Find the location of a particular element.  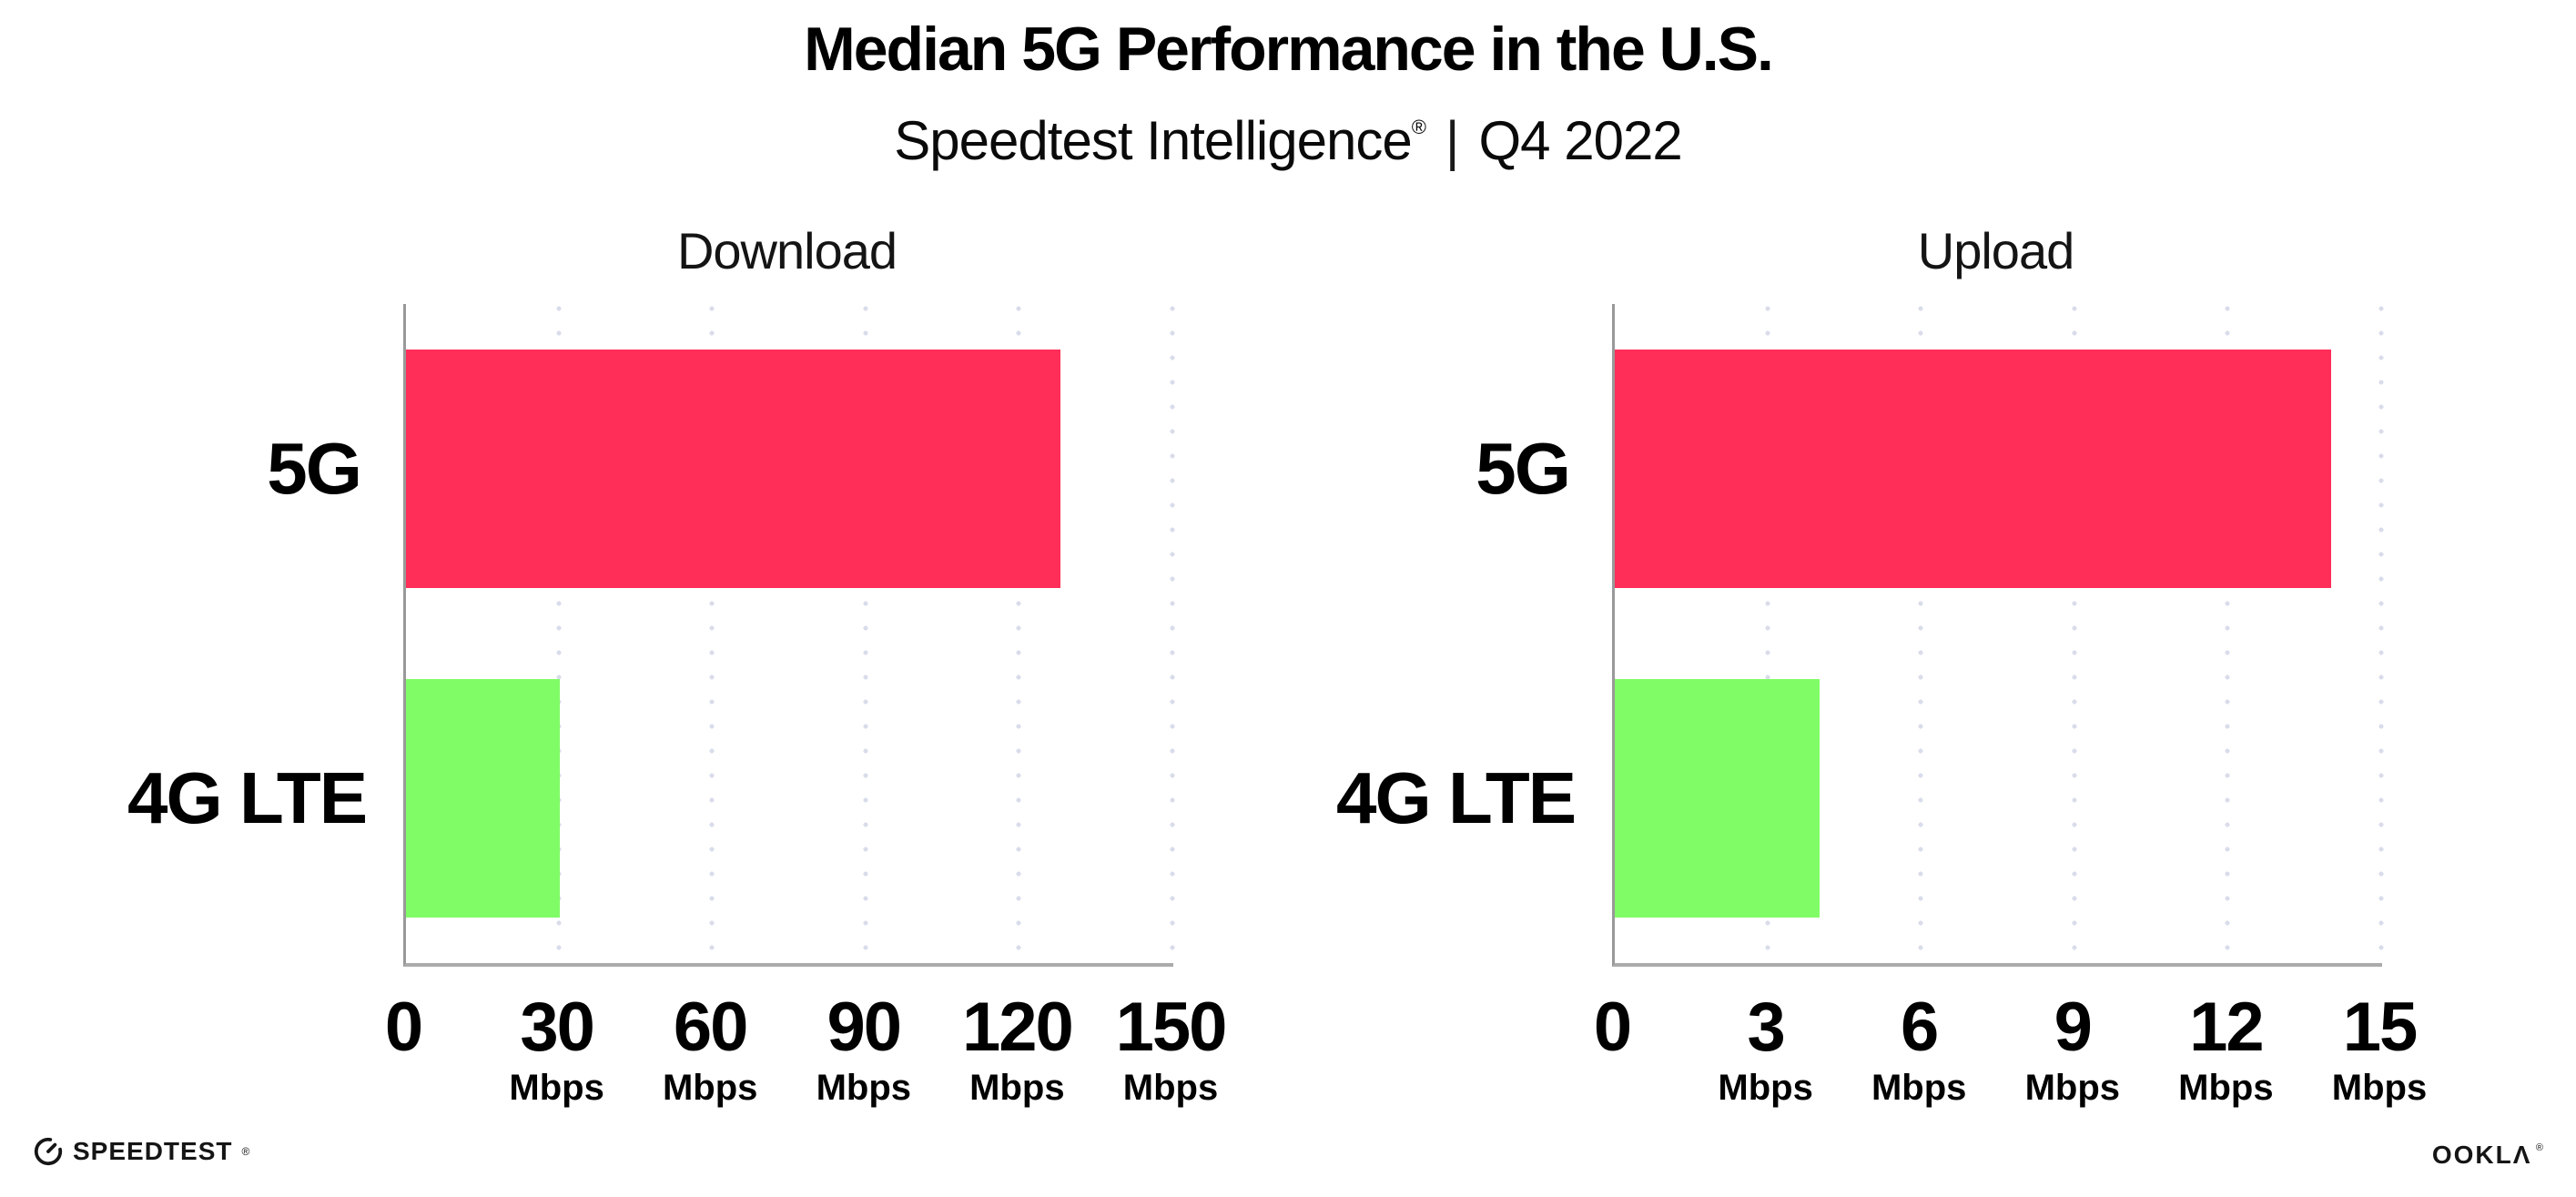

x-tick-label-3: 3 Mbps is located at coordinates (1766, 1049).